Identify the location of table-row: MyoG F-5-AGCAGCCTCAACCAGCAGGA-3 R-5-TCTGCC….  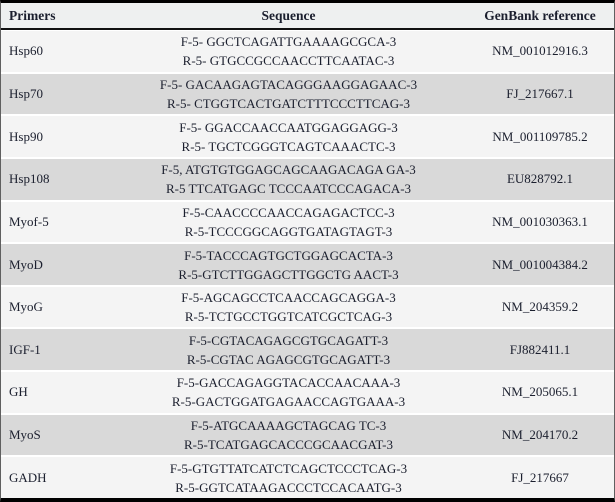
(307, 307).